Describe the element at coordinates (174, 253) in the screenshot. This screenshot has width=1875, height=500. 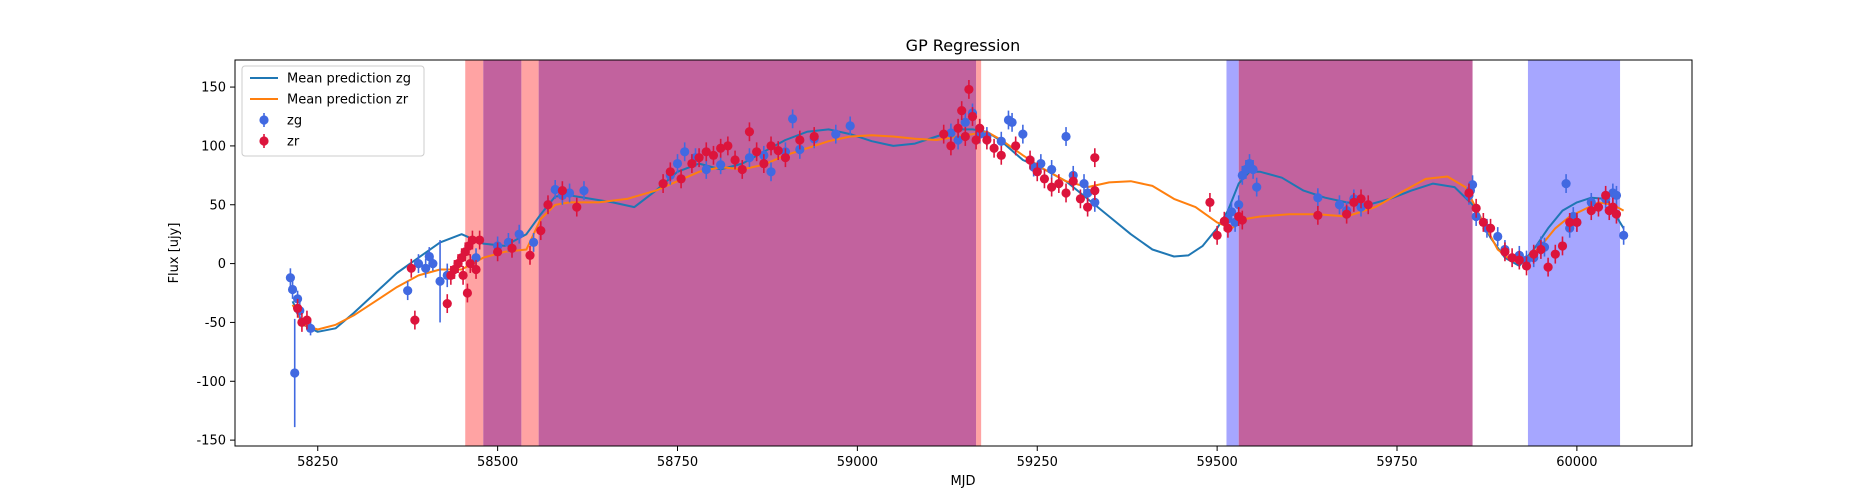
I see `y-axis-label: Flux [ujy]` at that location.